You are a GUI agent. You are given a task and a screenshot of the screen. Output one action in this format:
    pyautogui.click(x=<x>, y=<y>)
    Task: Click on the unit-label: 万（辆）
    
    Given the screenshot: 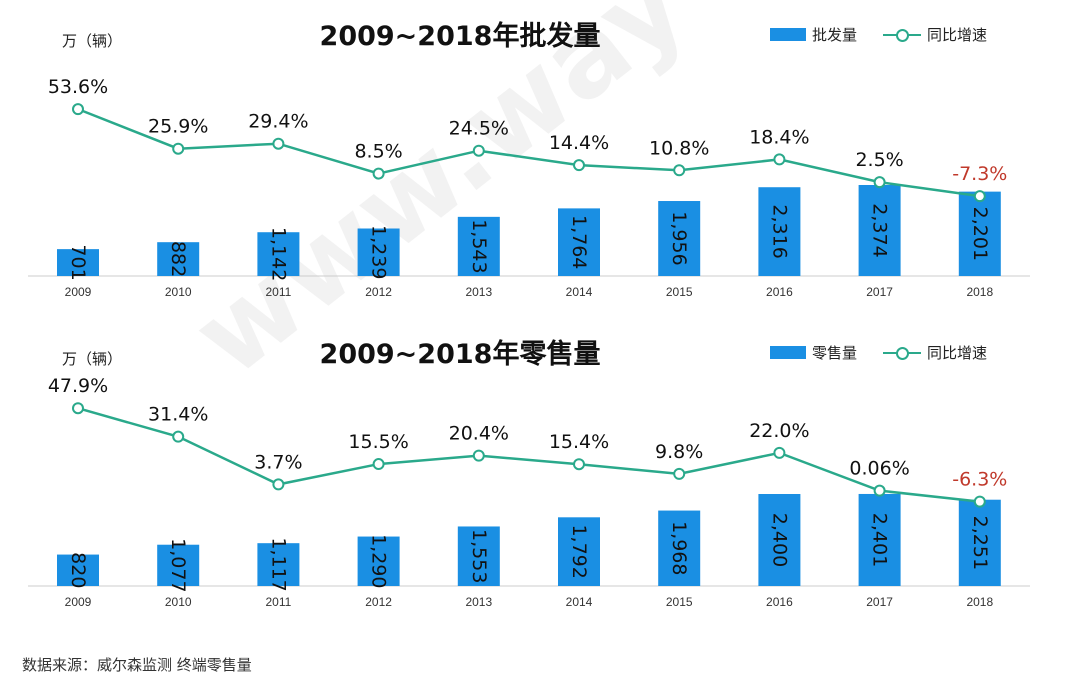 What is the action you would take?
    pyautogui.click(x=92, y=359)
    